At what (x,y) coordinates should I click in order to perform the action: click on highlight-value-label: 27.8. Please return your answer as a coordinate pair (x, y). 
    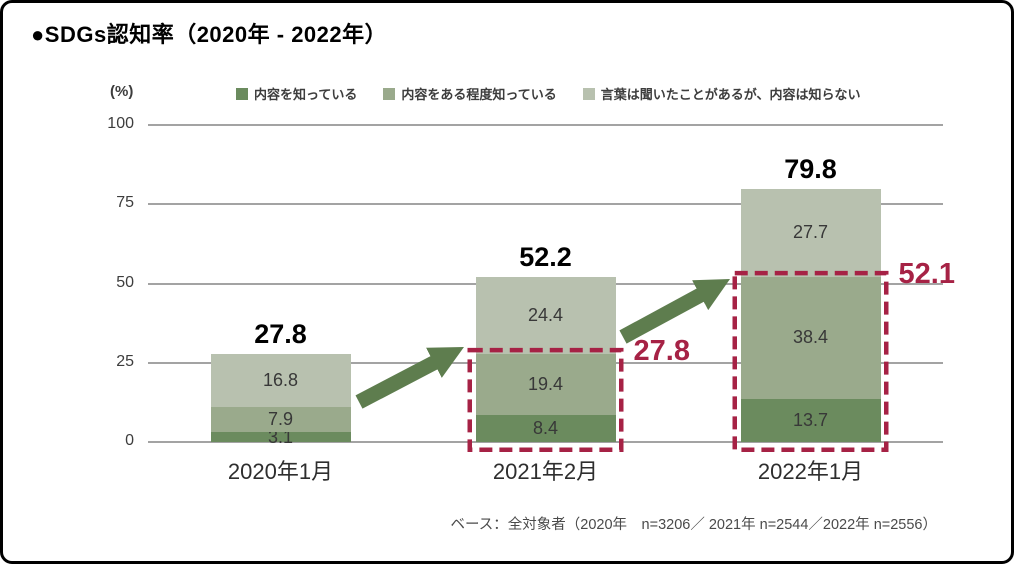
    Looking at the image, I should click on (661, 350).